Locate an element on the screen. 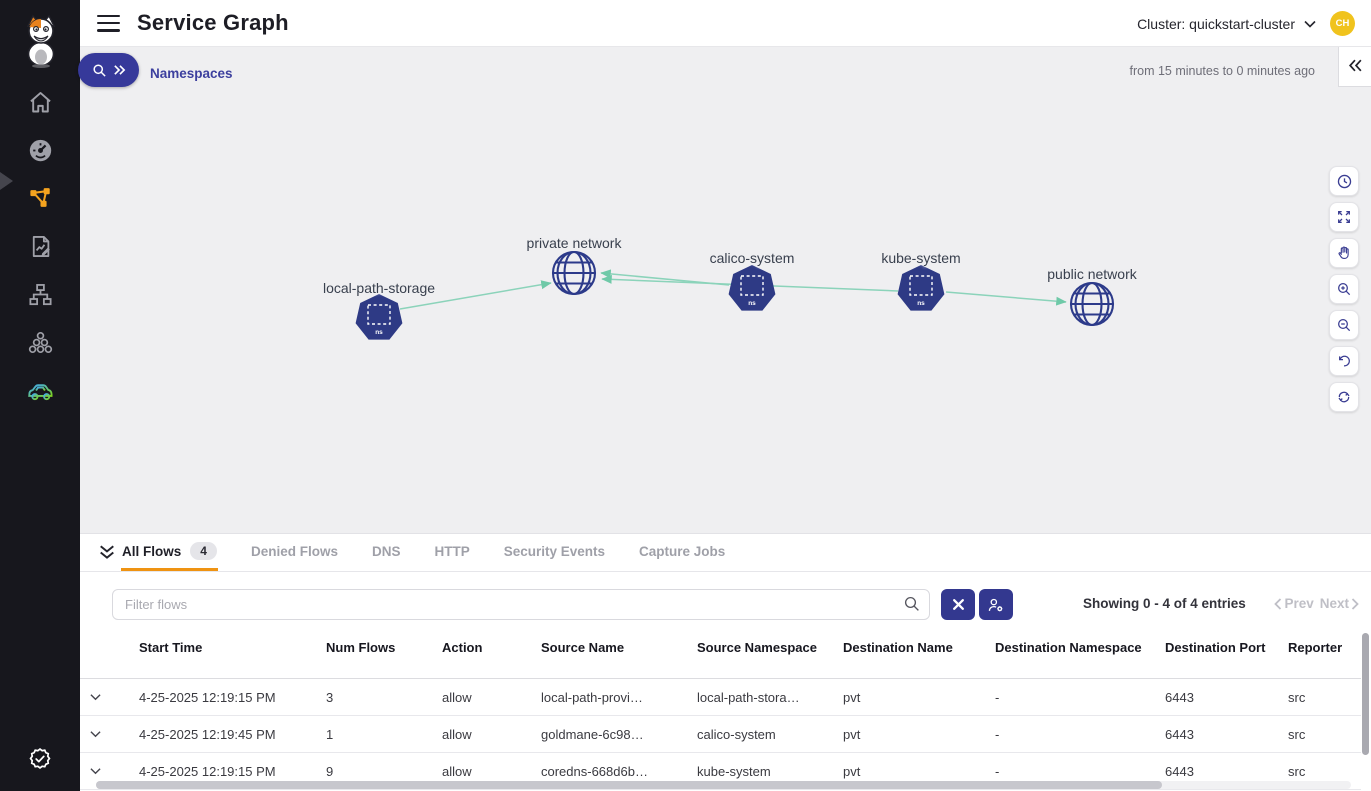  sidebar-item-service-graph is located at coordinates (40, 198).